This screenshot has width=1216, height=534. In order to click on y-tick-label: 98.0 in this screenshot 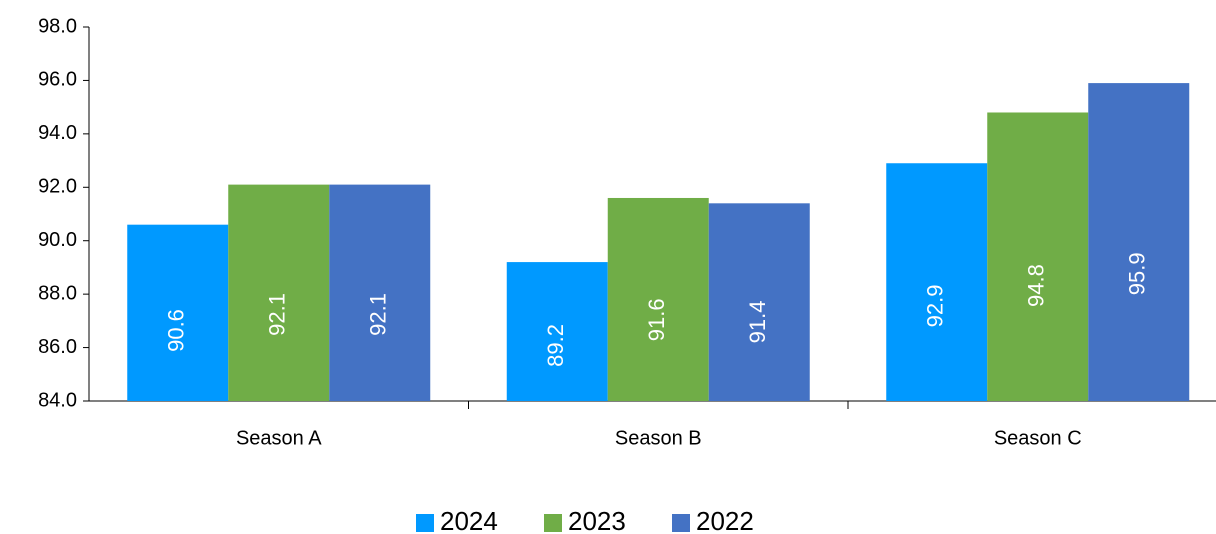, I will do `click(57, 26)`.